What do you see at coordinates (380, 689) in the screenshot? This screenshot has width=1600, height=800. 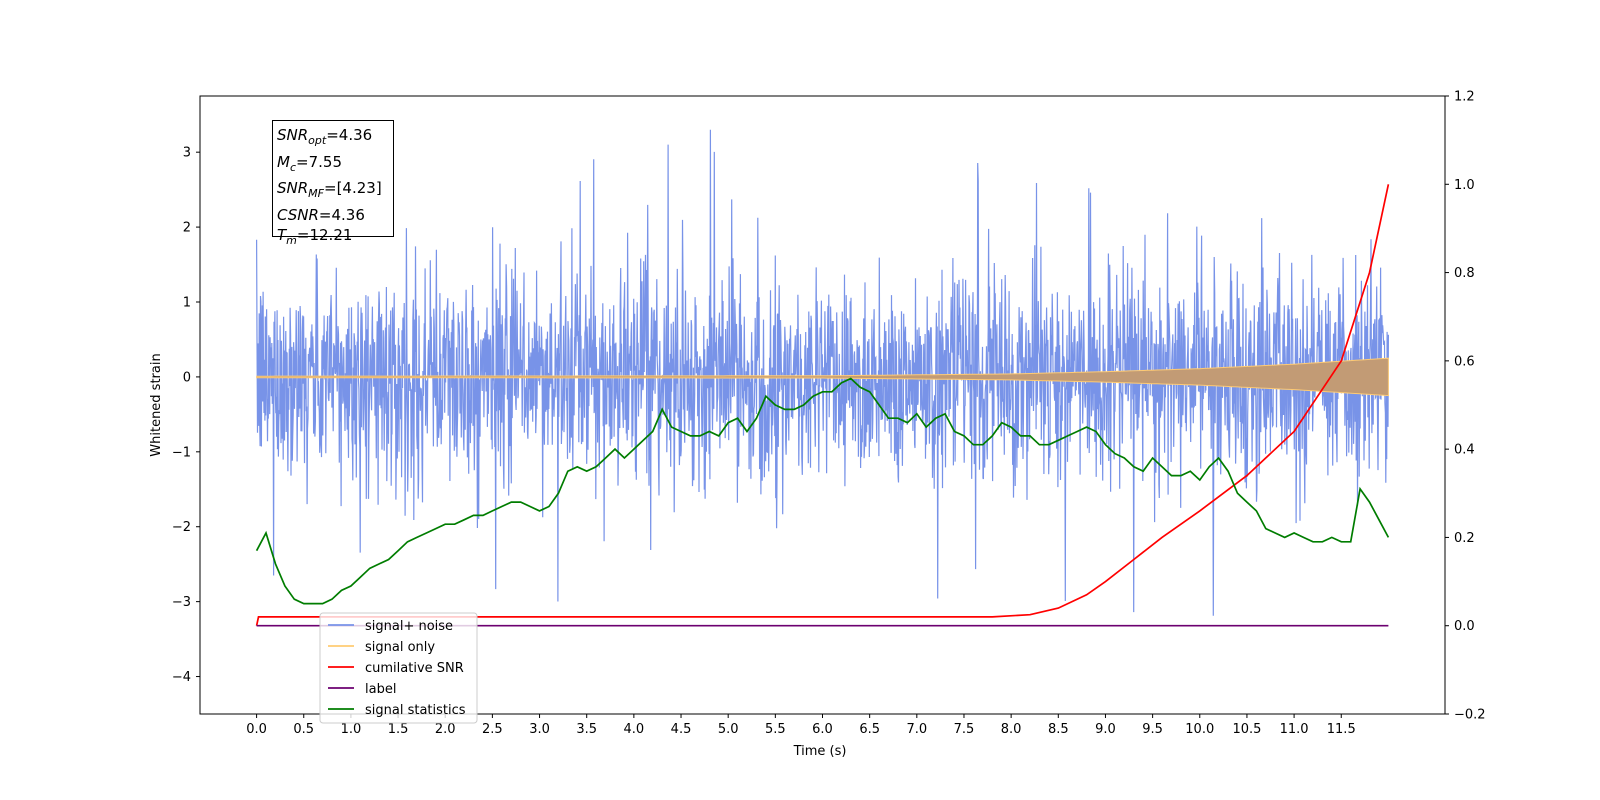 I see `legend-entry: label` at bounding box center [380, 689].